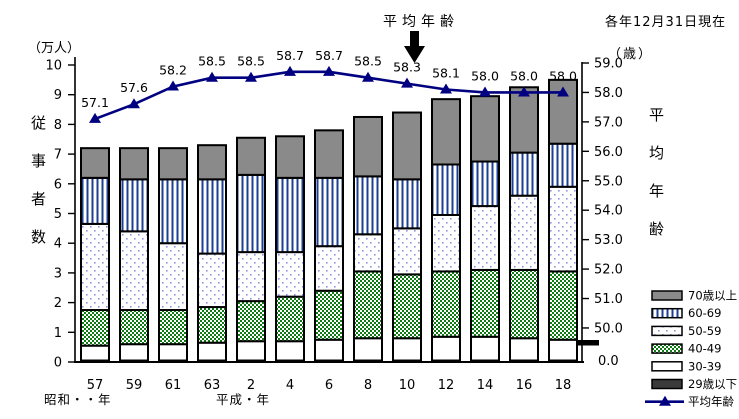 This screenshot has width=739, height=419. What do you see at coordinates (58, 363) in the screenshot?
I see `left-axis-tick-label: 0` at bounding box center [58, 363].